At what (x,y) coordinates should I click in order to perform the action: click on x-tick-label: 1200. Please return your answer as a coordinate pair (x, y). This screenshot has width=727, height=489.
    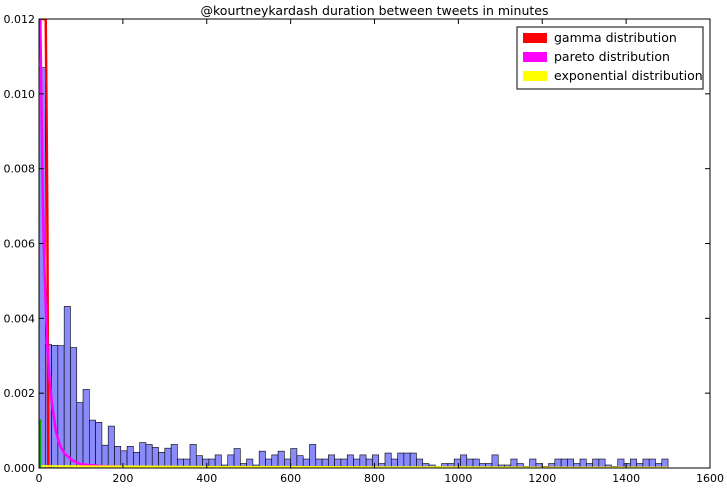
    Looking at the image, I should click on (542, 478).